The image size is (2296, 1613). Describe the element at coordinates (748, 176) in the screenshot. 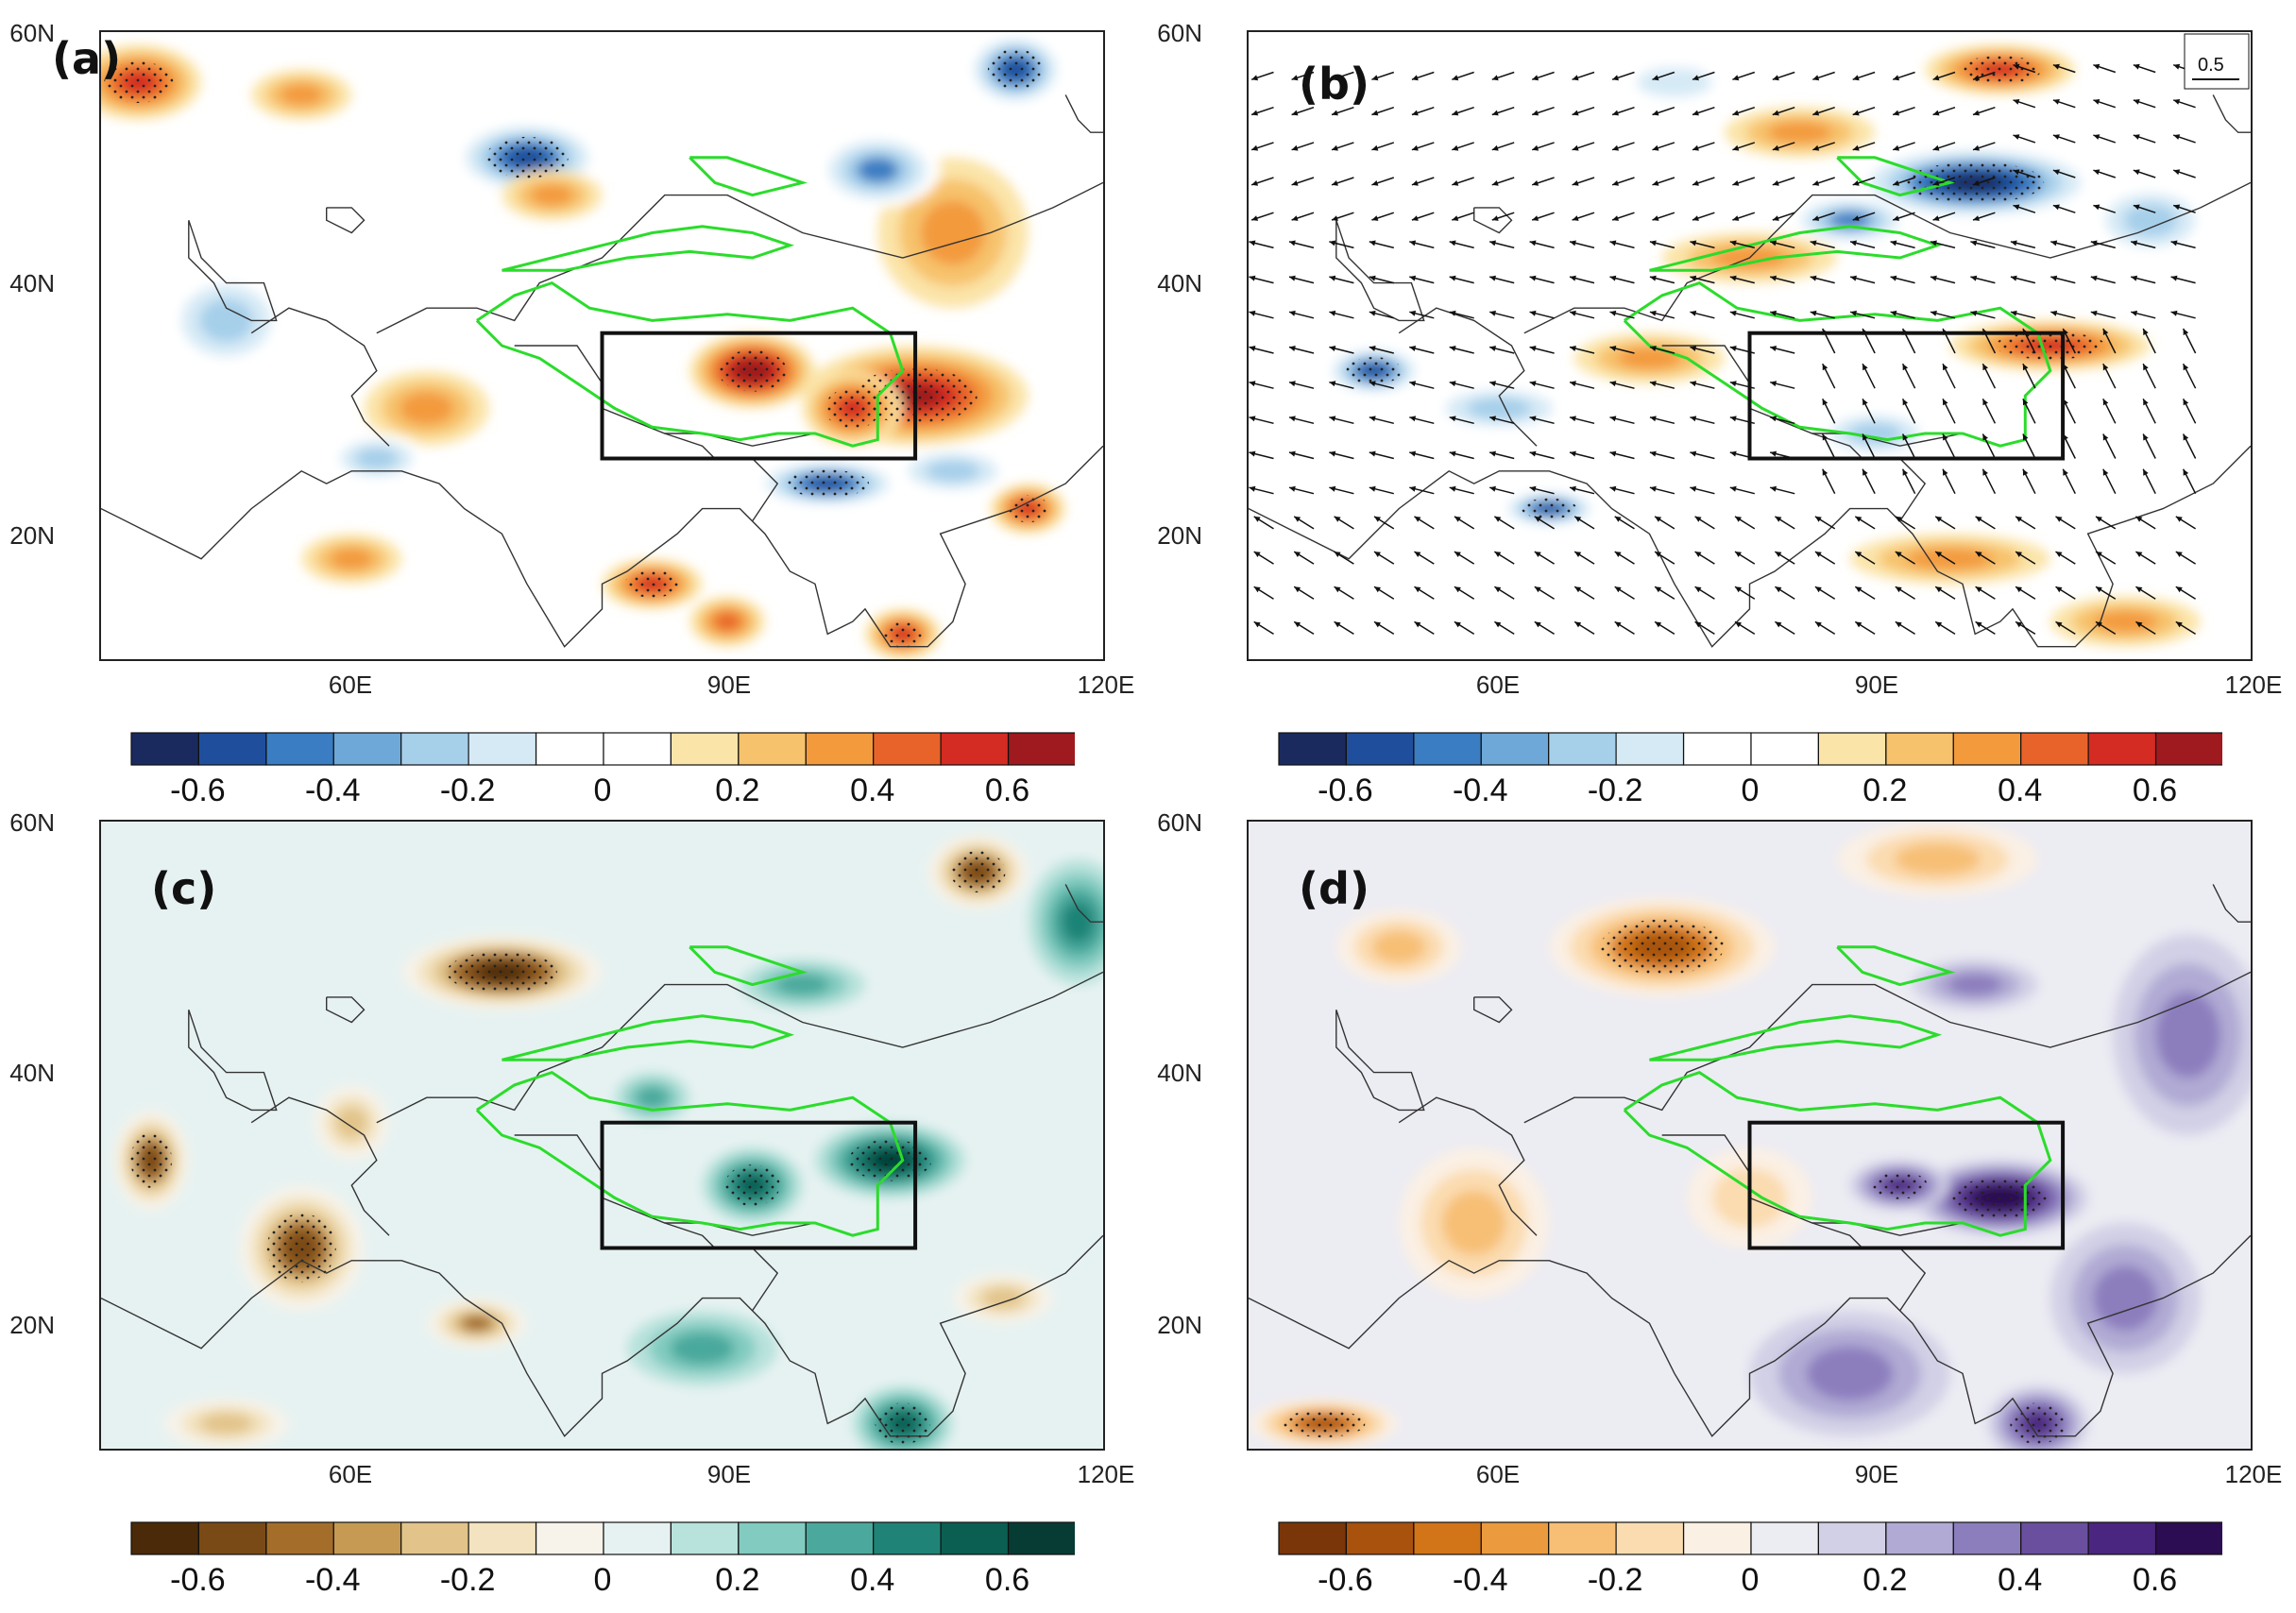

I see `altai-outline` at that location.